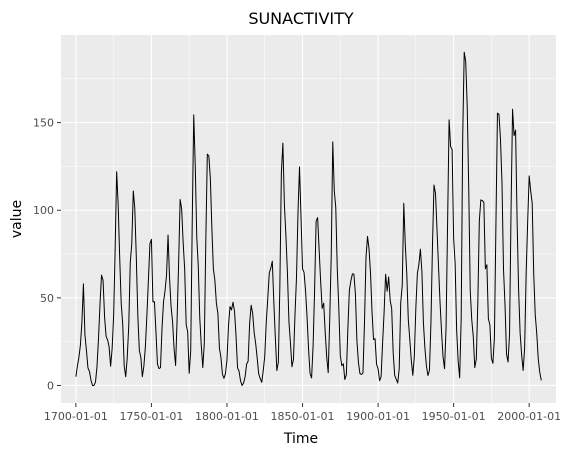 The height and width of the screenshot is (456, 567). Describe the element at coordinates (50, 385) in the screenshot. I see `y-tick-label: 0` at that location.